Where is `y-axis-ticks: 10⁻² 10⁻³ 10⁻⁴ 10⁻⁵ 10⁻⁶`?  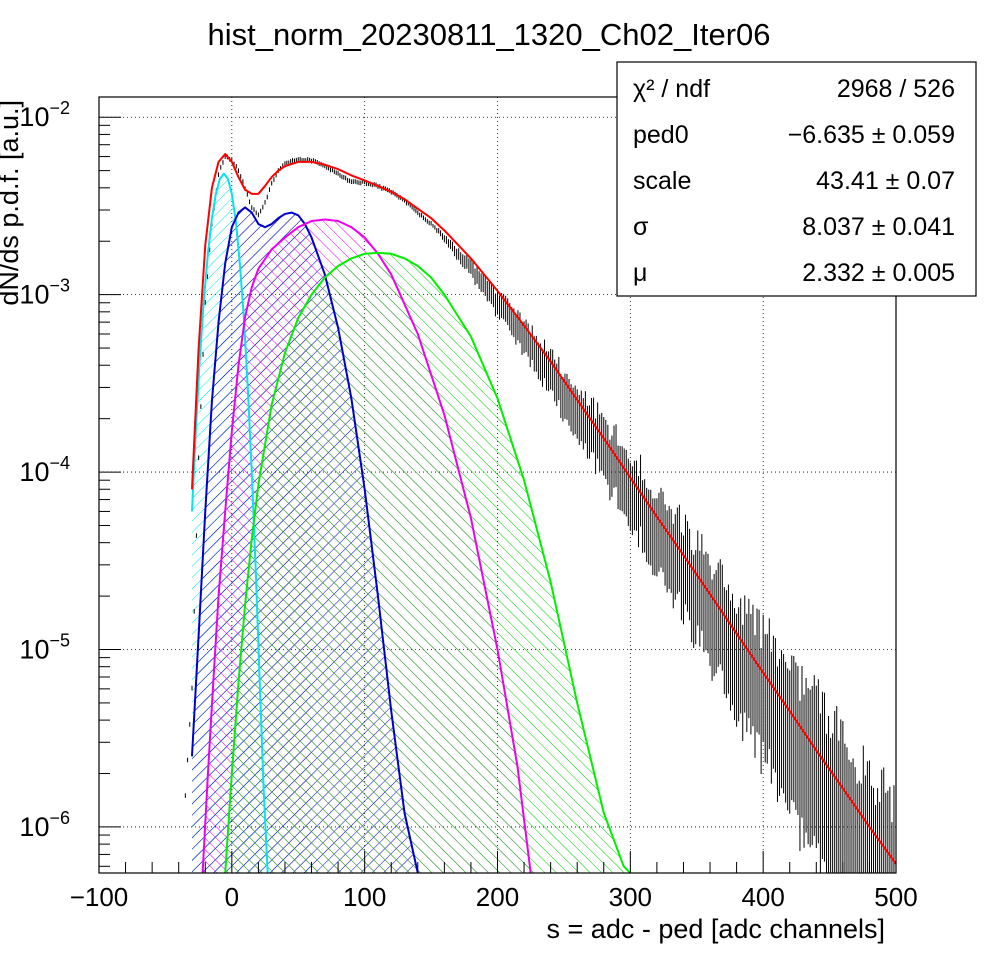
y-axis-ticks: 10⁻² 10⁻³ 10⁻⁴ 10⁻⁵ 10⁻⁶ is located at coordinates (70, 482).